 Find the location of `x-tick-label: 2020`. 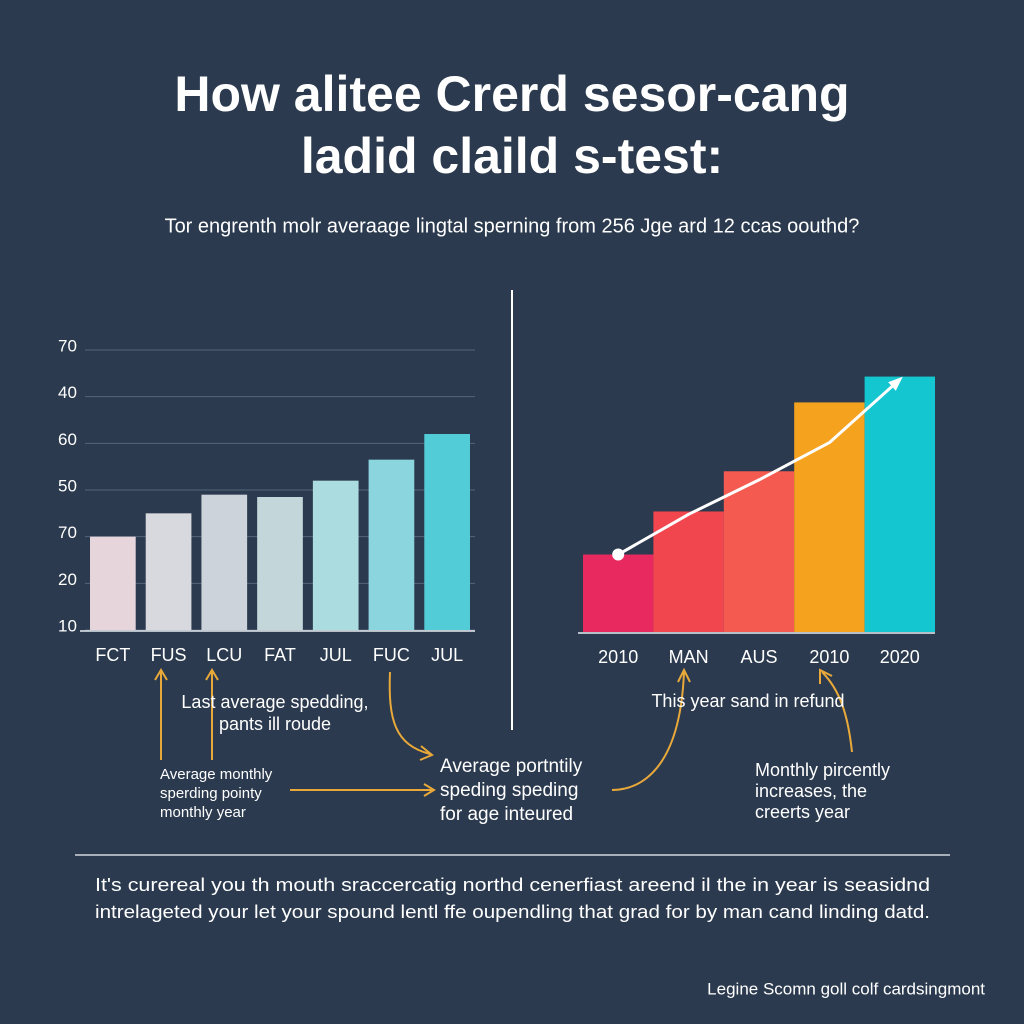

x-tick-label: 2020 is located at coordinates (900, 657).